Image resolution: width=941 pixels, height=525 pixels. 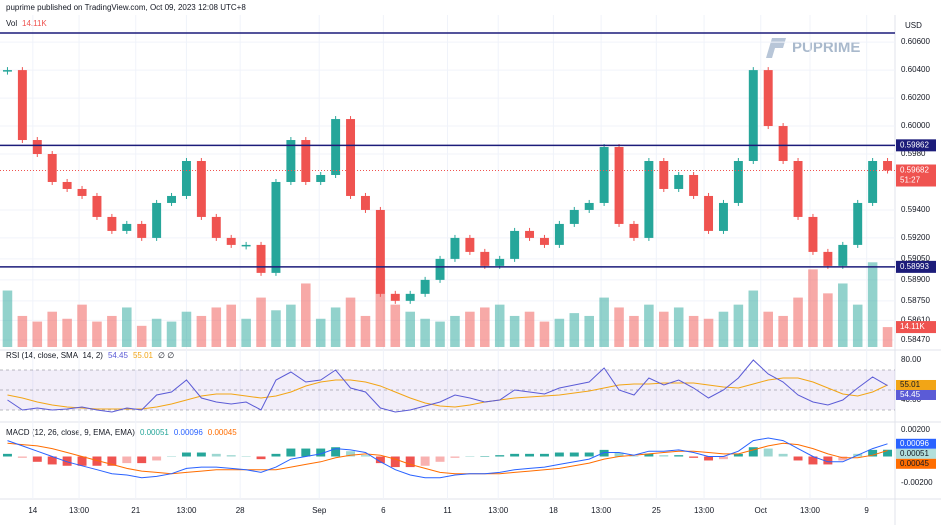 What do you see at coordinates (915, 125) in the screenshot?
I see `y-tick-label: 0.60000` at bounding box center [915, 125].